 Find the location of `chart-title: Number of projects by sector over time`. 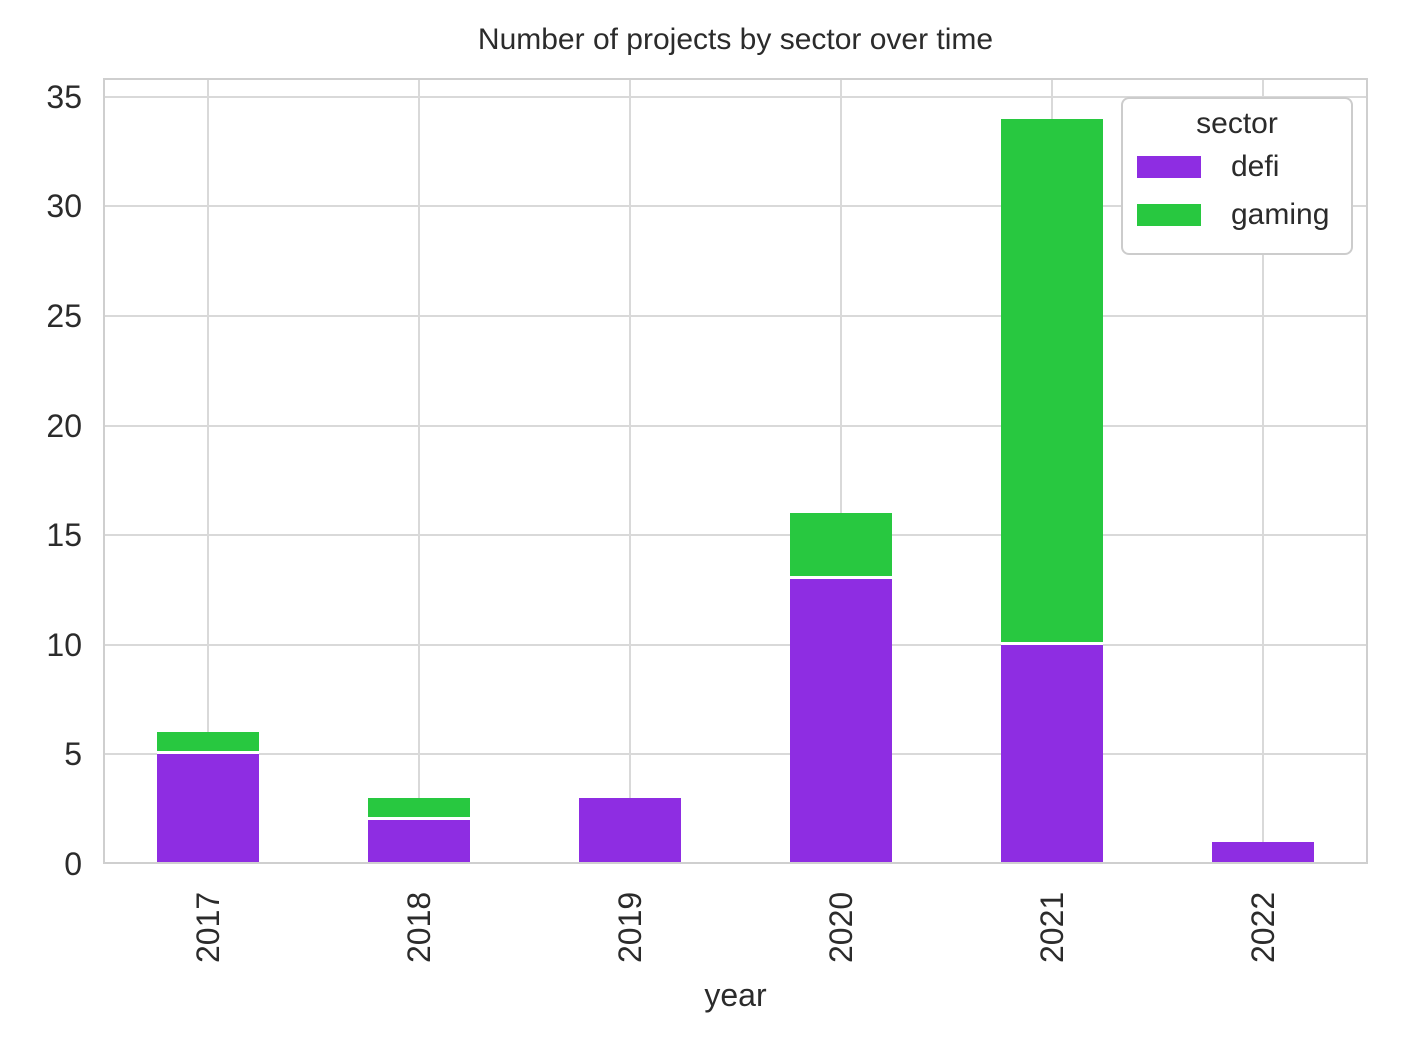

chart-title: Number of projects by sector over time is located at coordinates (735, 39).